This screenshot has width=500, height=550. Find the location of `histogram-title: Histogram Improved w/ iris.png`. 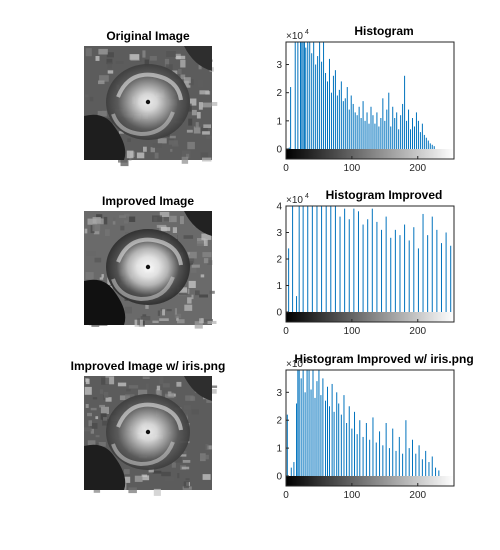

histogram-title: Histogram Improved w/ iris.png is located at coordinates (383, 359).